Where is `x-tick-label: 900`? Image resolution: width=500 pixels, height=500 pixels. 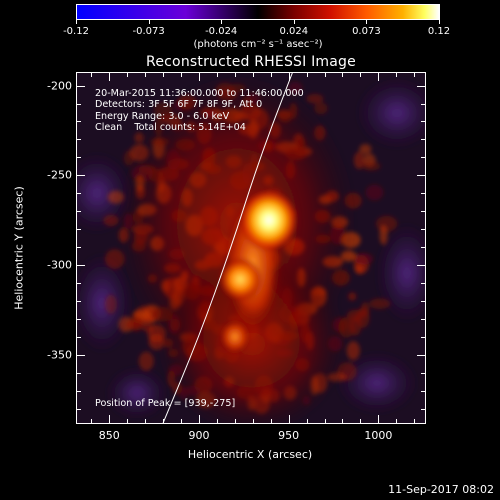 x-tick-label: 900 is located at coordinates (199, 435).